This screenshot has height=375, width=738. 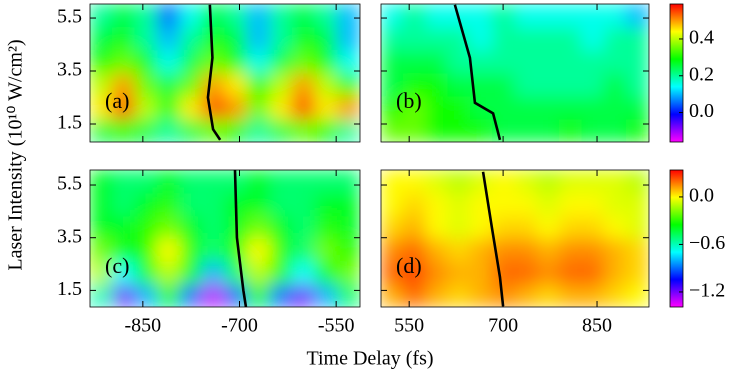 What do you see at coordinates (707, 291) in the screenshot?
I see `colorbar-tick-label: −1.2` at bounding box center [707, 291].